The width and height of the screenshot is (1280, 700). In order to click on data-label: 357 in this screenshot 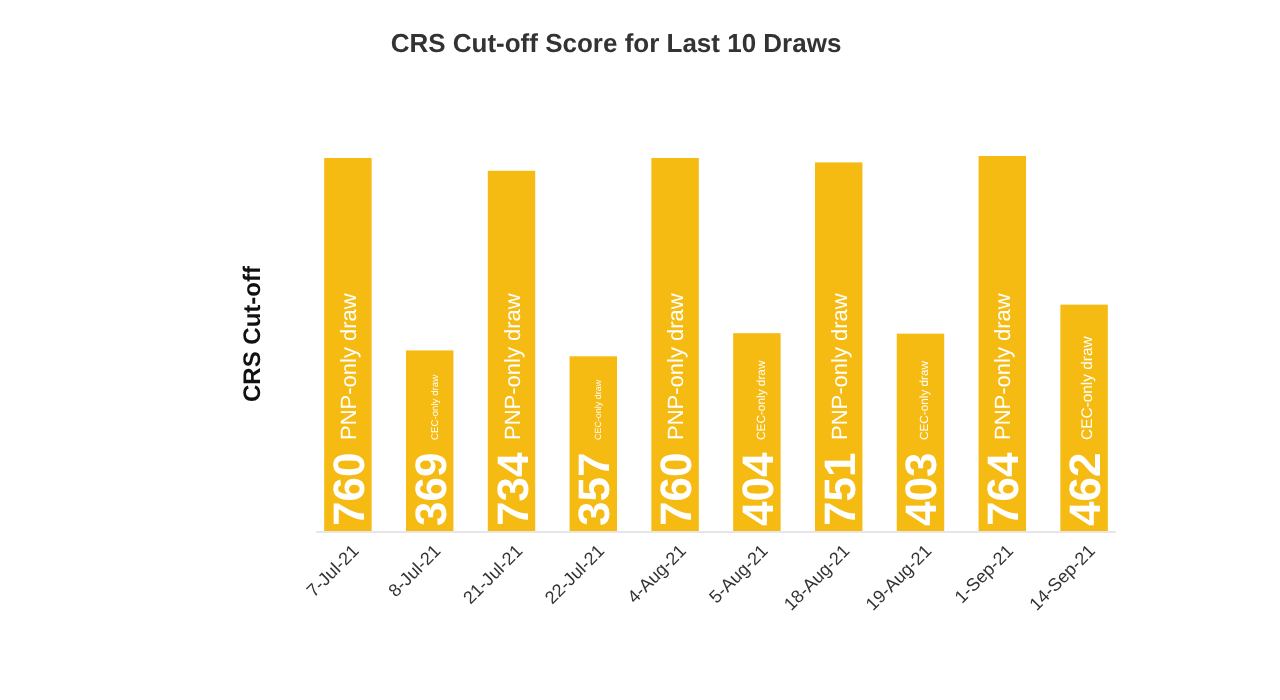, I will do `click(594, 489)`.